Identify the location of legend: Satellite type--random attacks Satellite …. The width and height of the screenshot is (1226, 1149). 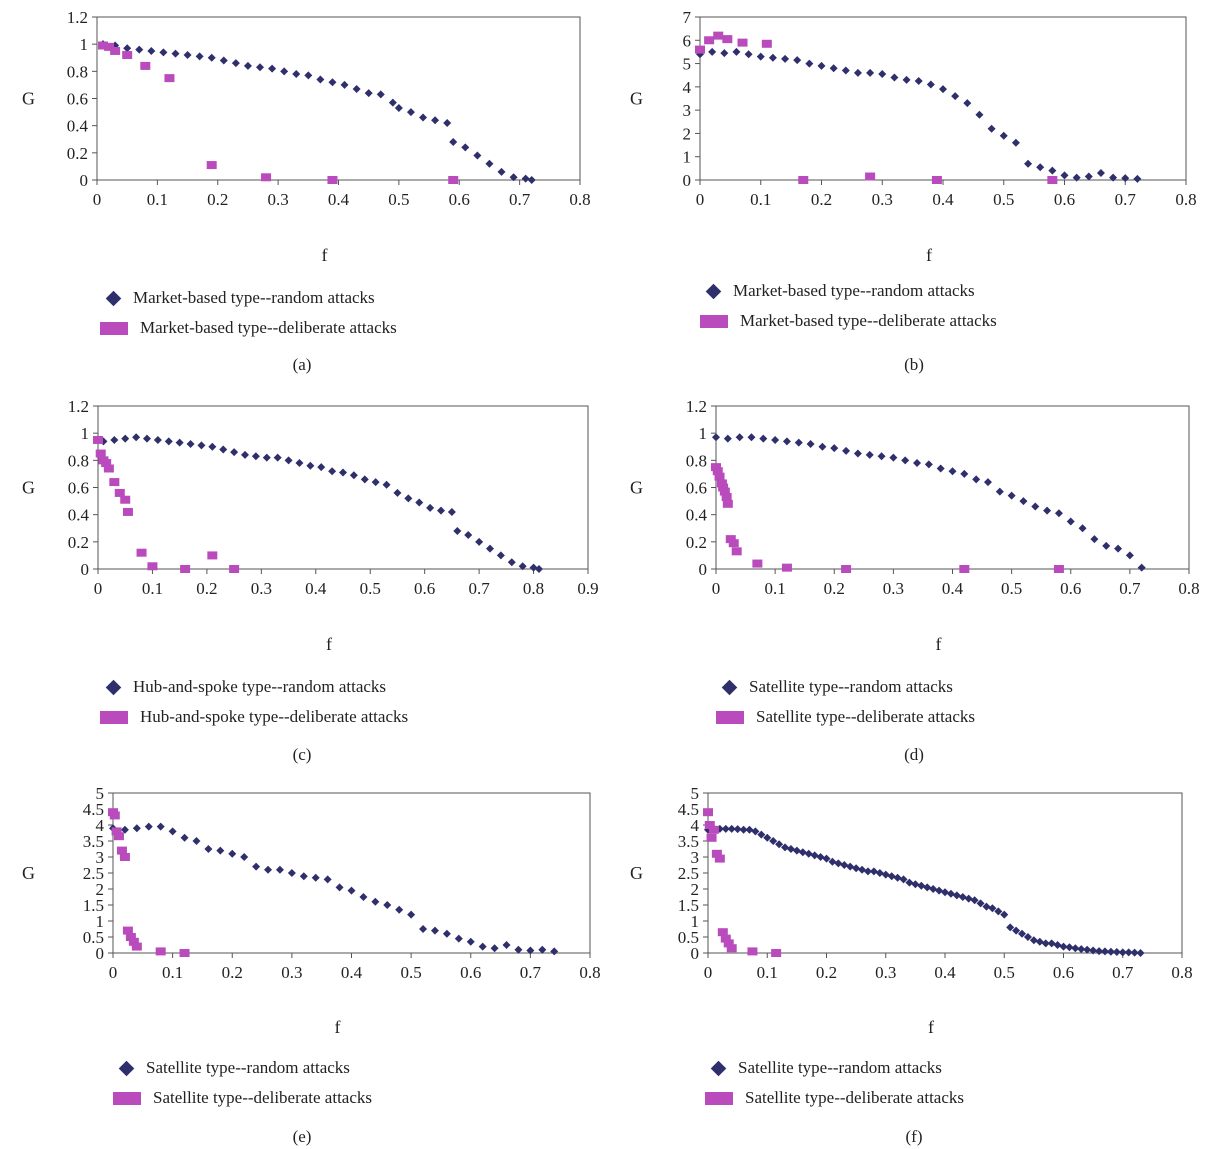
(845, 702).